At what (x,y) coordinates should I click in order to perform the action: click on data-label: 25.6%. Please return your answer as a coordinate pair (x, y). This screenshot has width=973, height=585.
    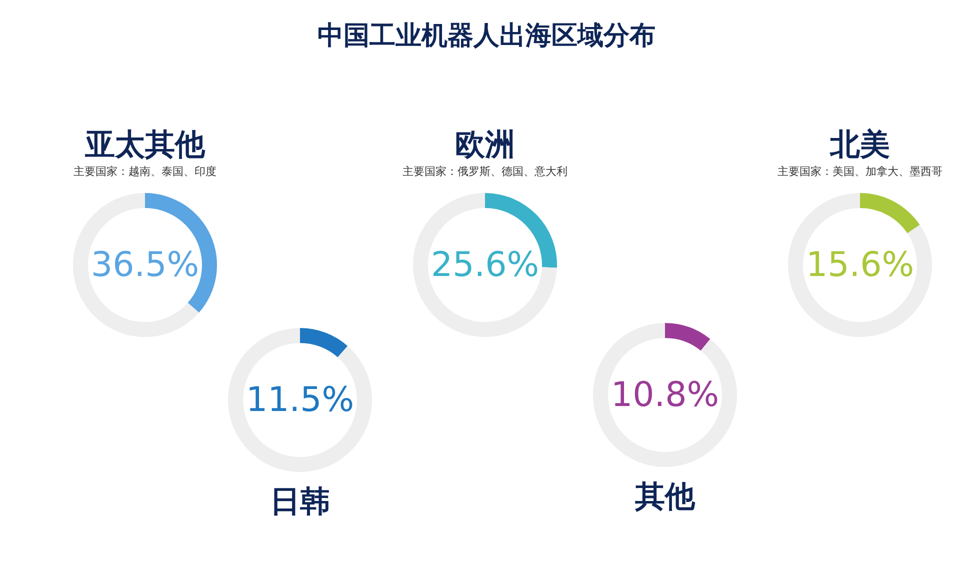
    Looking at the image, I should click on (485, 265).